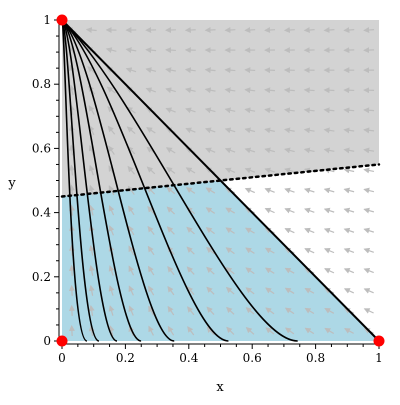 The image size is (400, 405). Describe the element at coordinates (315, 358) in the screenshot. I see `x-tick-label: 0.8` at that location.